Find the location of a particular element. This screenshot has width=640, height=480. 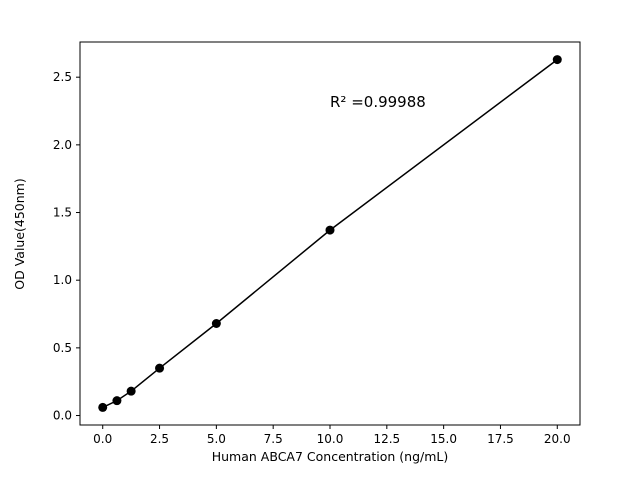

x-axis-label: Human ABCA7 Concentration (ng/mL) is located at coordinates (330, 456).